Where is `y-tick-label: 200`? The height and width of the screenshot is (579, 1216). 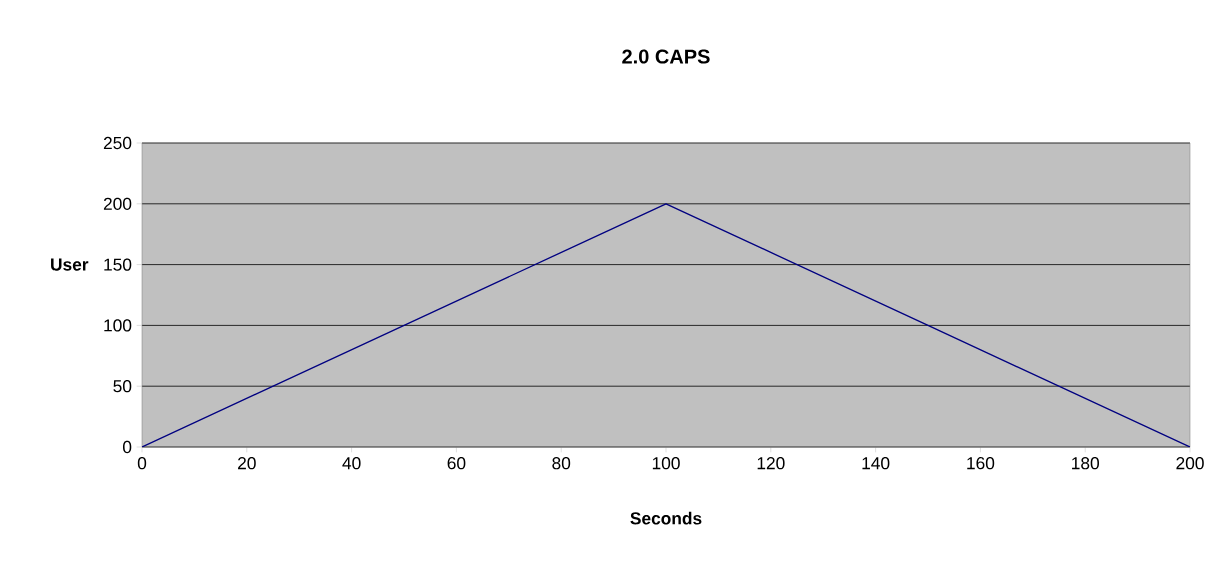 y-tick-label: 200 is located at coordinates (117, 203).